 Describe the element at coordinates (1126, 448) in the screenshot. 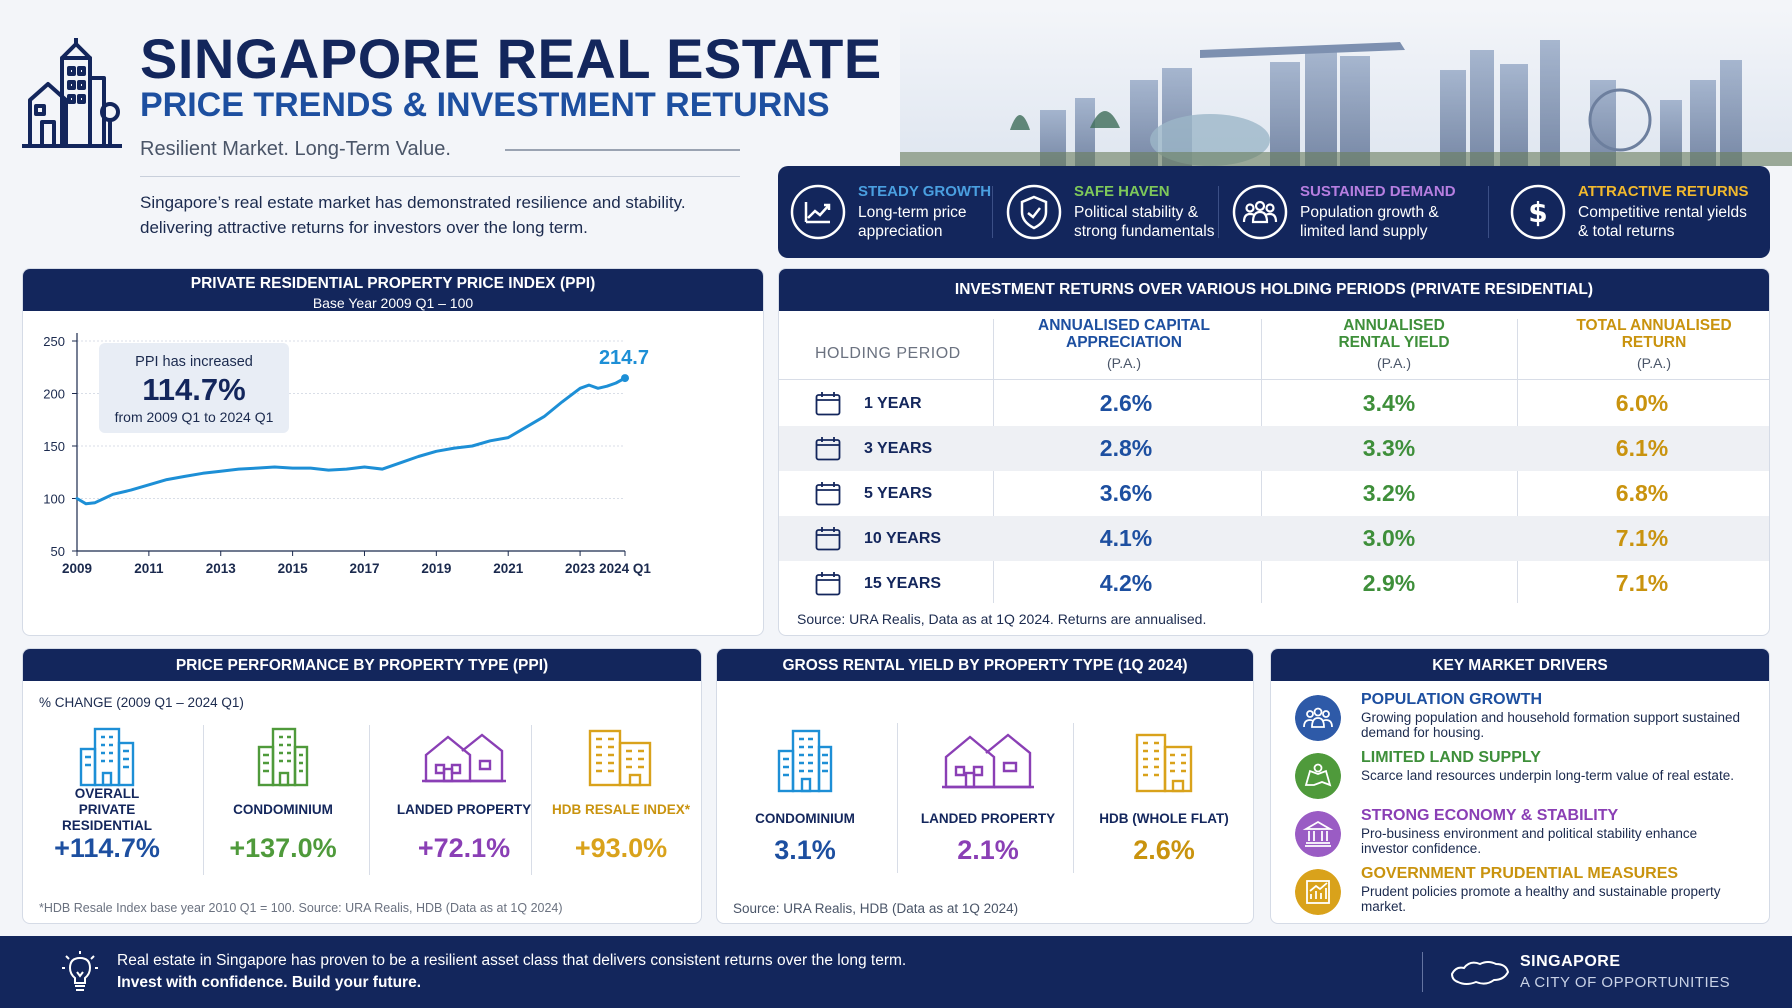

I see `capital-value: 2.8%` at that location.